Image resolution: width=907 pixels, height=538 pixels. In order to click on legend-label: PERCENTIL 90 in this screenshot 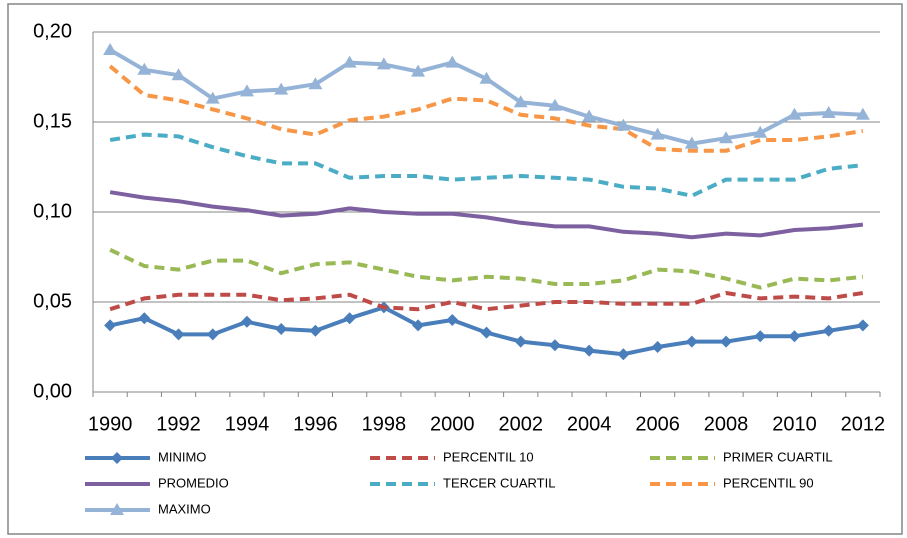, I will do `click(768, 482)`.